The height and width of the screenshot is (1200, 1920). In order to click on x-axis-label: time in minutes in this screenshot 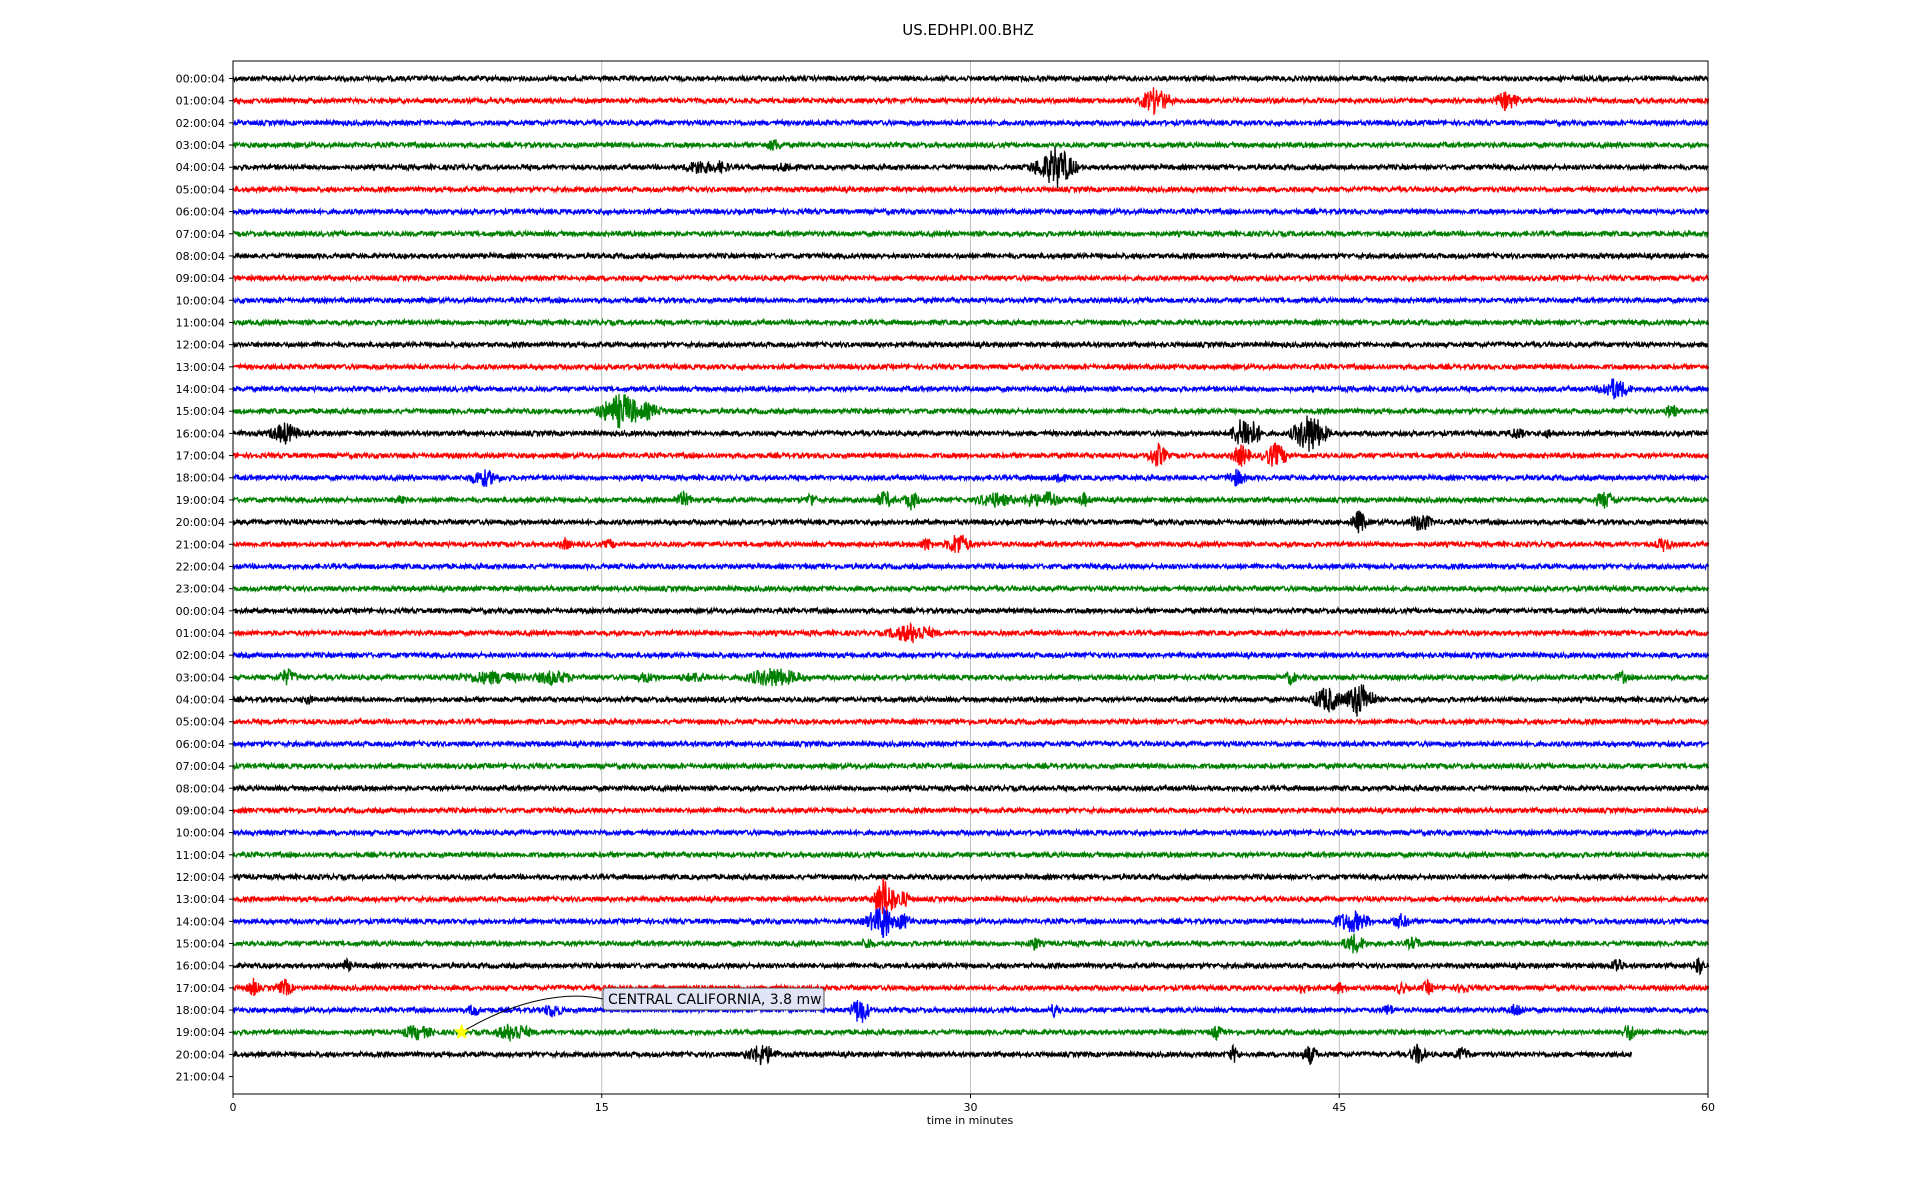, I will do `click(970, 1120)`.